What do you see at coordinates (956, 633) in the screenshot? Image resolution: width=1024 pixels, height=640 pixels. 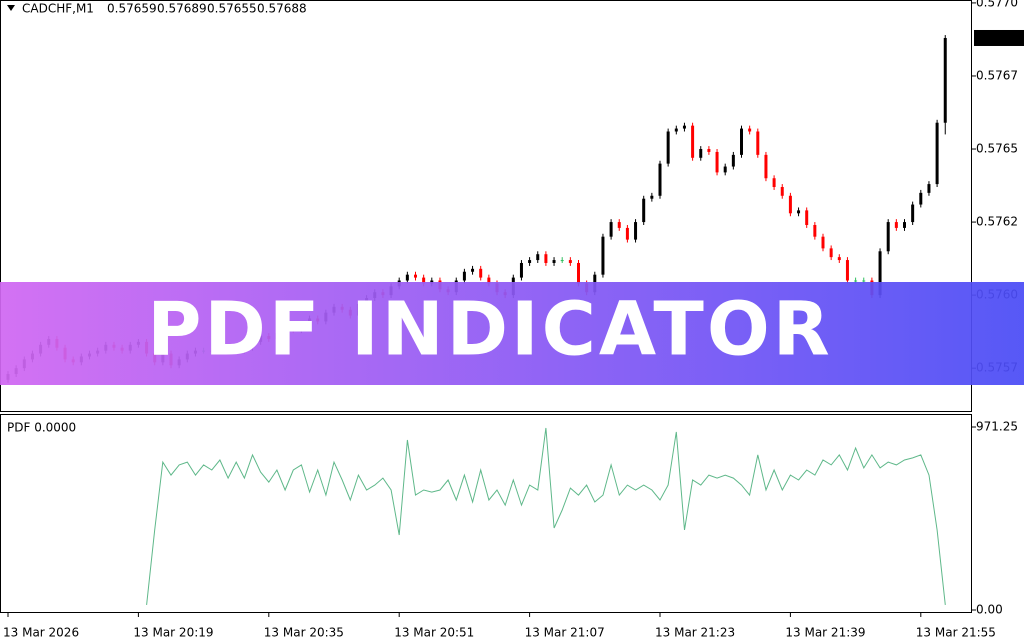 I see `x-tick-label: 13 Mar 21:55` at bounding box center [956, 633].